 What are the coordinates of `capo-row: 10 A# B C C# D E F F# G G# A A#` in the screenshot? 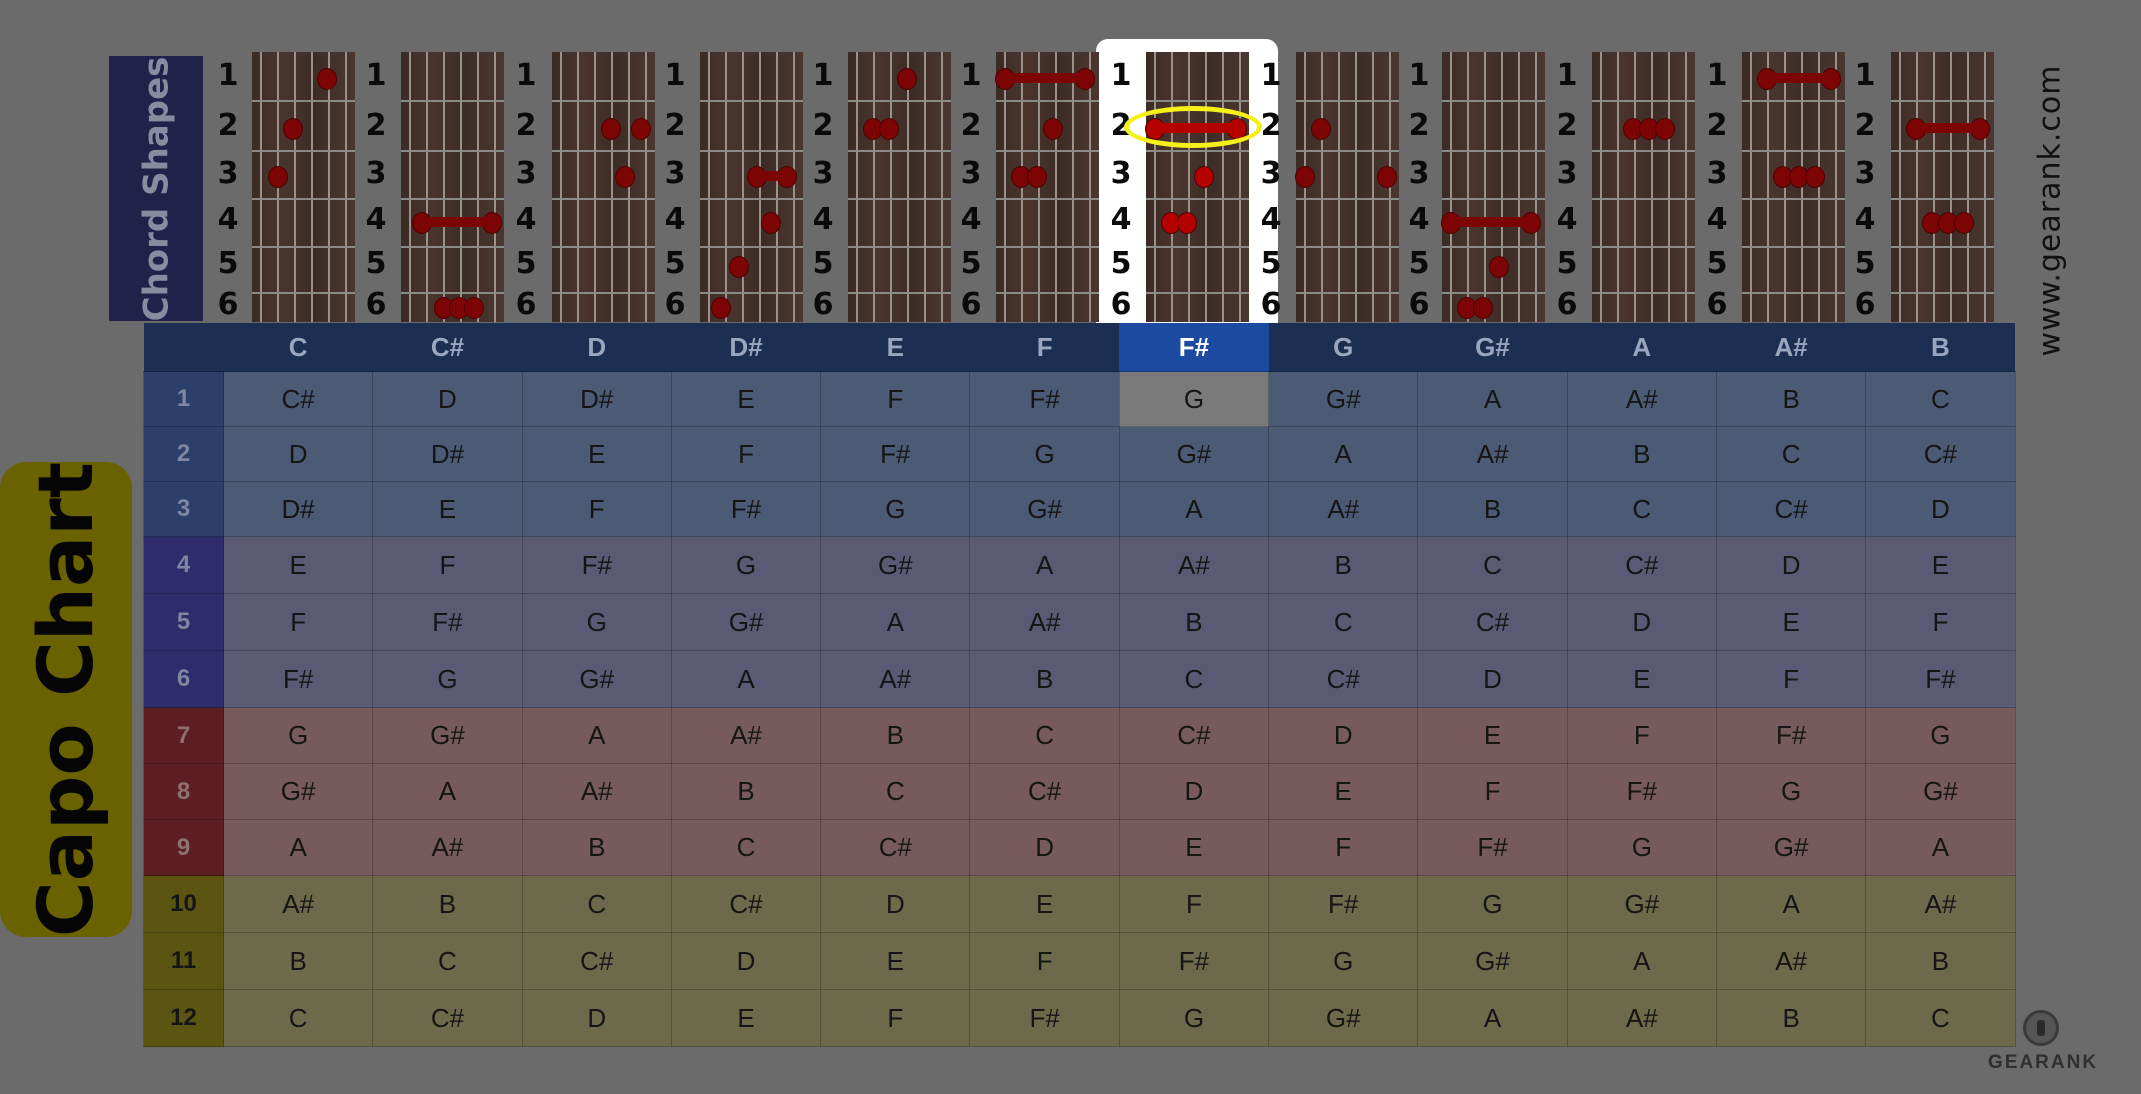 It's located at (1079, 904).